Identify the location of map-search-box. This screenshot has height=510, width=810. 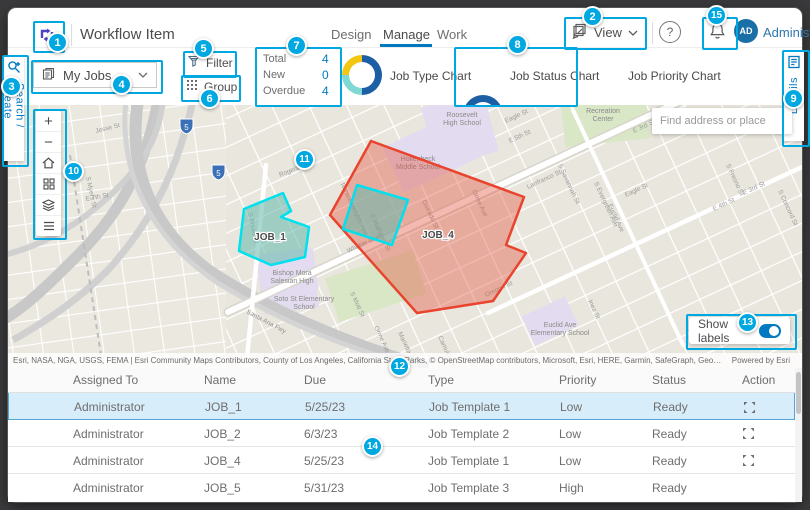
(731, 121).